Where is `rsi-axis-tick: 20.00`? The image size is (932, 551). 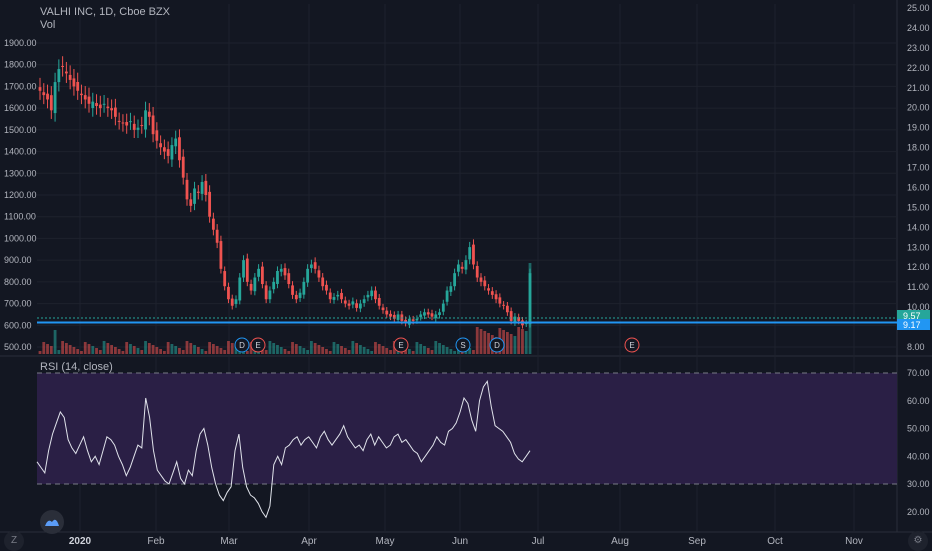
rsi-axis-tick: 20.00 is located at coordinates (918, 512).